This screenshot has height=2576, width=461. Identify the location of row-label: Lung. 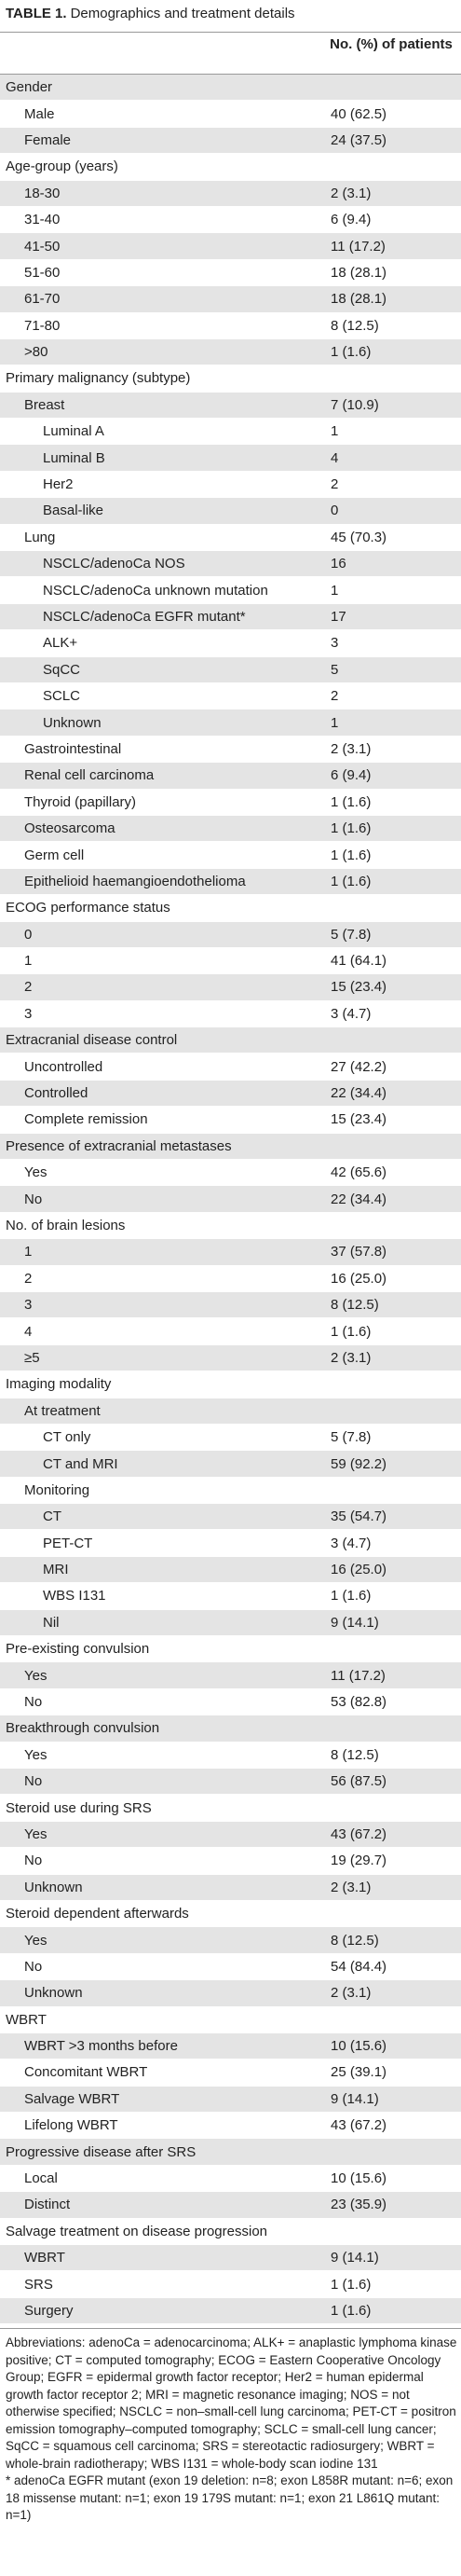
(40, 537).